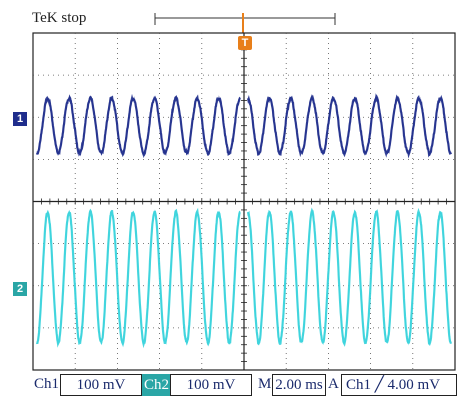 The height and width of the screenshot is (411, 474). I want to click on ch2-scale-box: 100 mV, so click(211, 385).